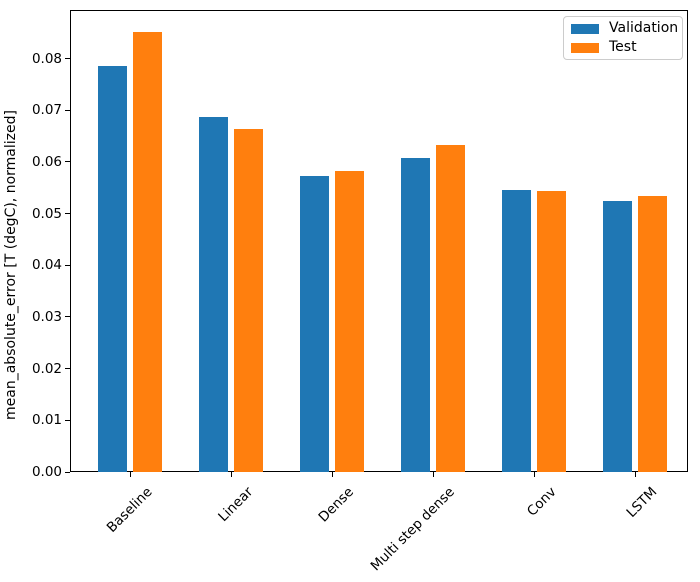 The image size is (700, 582). What do you see at coordinates (551, 331) in the screenshot?
I see `bar-test-conv` at bounding box center [551, 331].